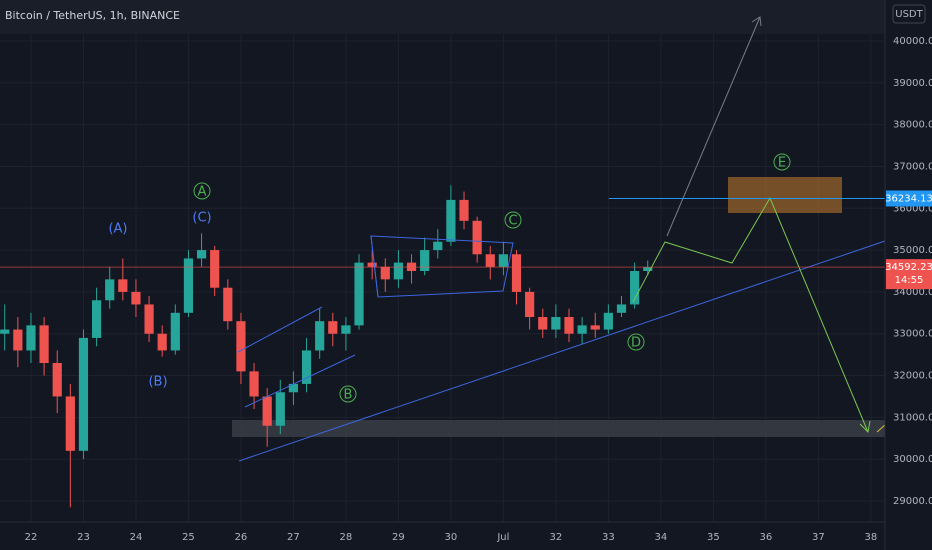 Image resolution: width=932 pixels, height=550 pixels. What do you see at coordinates (912, 83) in the screenshot?
I see `y-tick-label: 39000.00` at bounding box center [912, 83].